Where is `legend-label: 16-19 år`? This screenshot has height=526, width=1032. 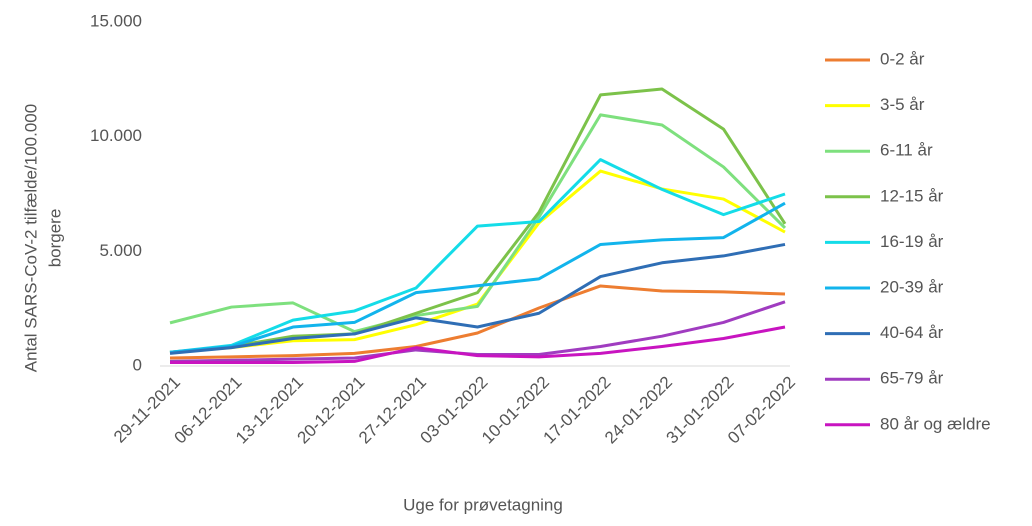
legend-label: 16-19 år is located at coordinates (912, 241).